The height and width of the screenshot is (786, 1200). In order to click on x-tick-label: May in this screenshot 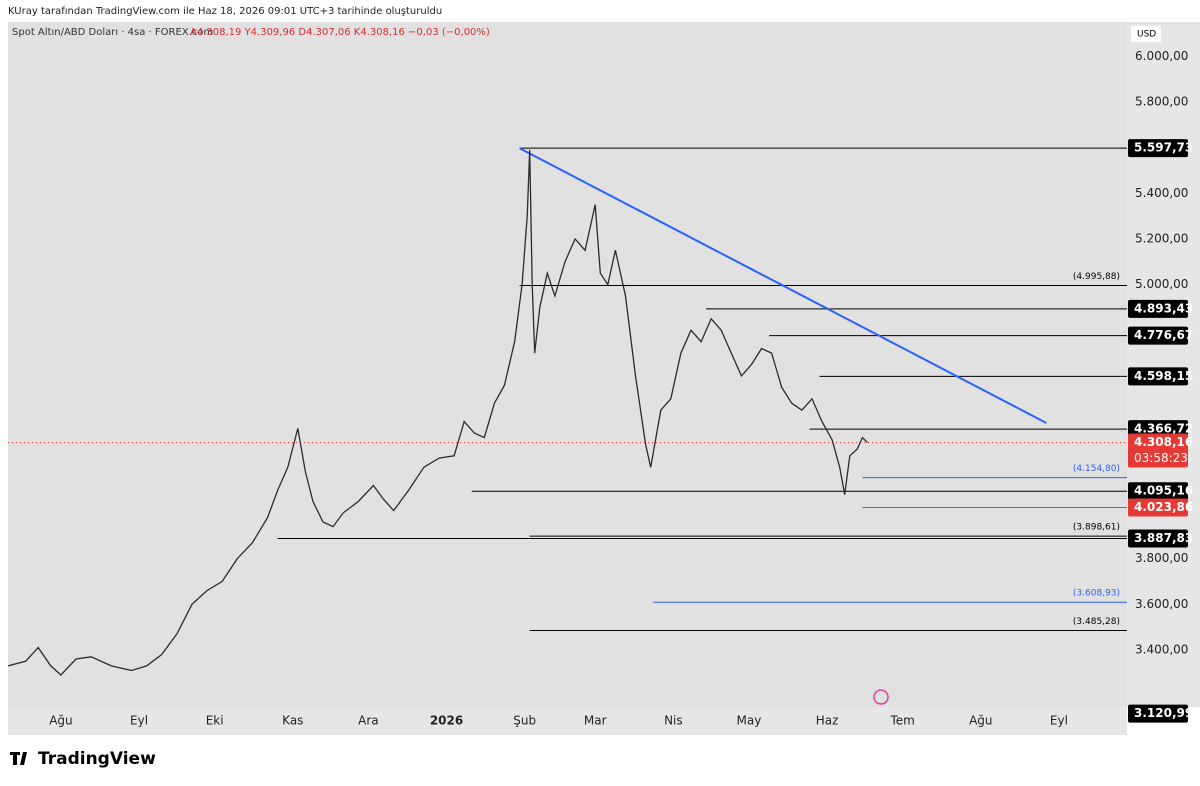, I will do `click(749, 721)`.